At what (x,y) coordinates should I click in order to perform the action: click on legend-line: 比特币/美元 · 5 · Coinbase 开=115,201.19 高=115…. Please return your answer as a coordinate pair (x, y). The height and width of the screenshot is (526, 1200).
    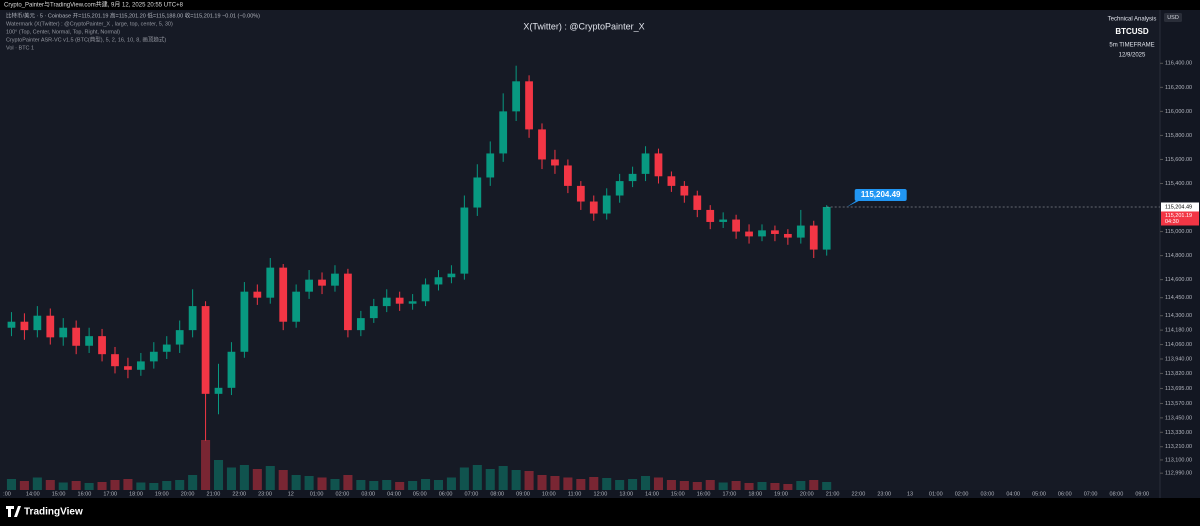
    Looking at the image, I should click on (133, 15).